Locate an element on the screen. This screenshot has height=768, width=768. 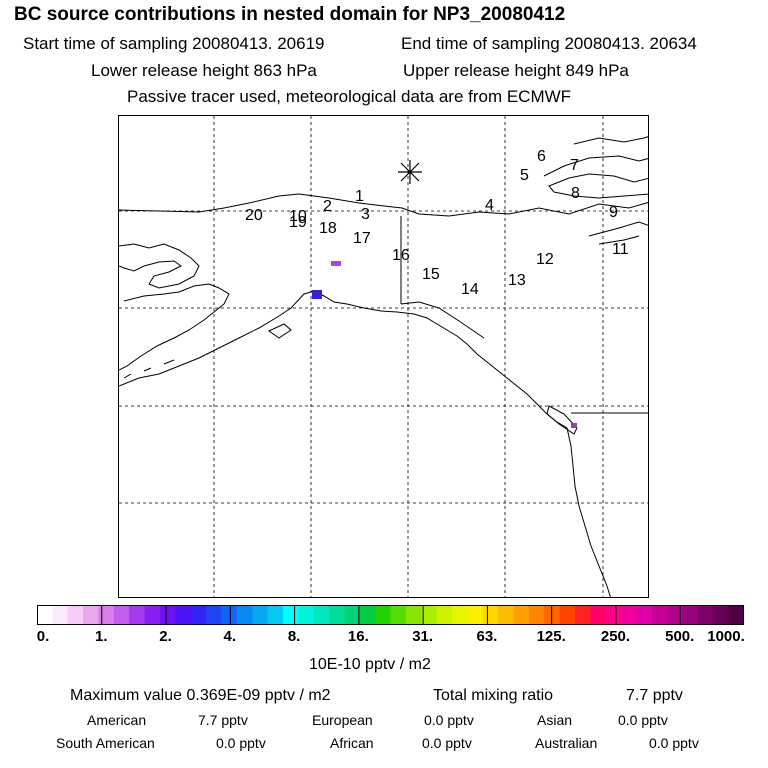
asterisk-marker is located at coordinates (410, 172).